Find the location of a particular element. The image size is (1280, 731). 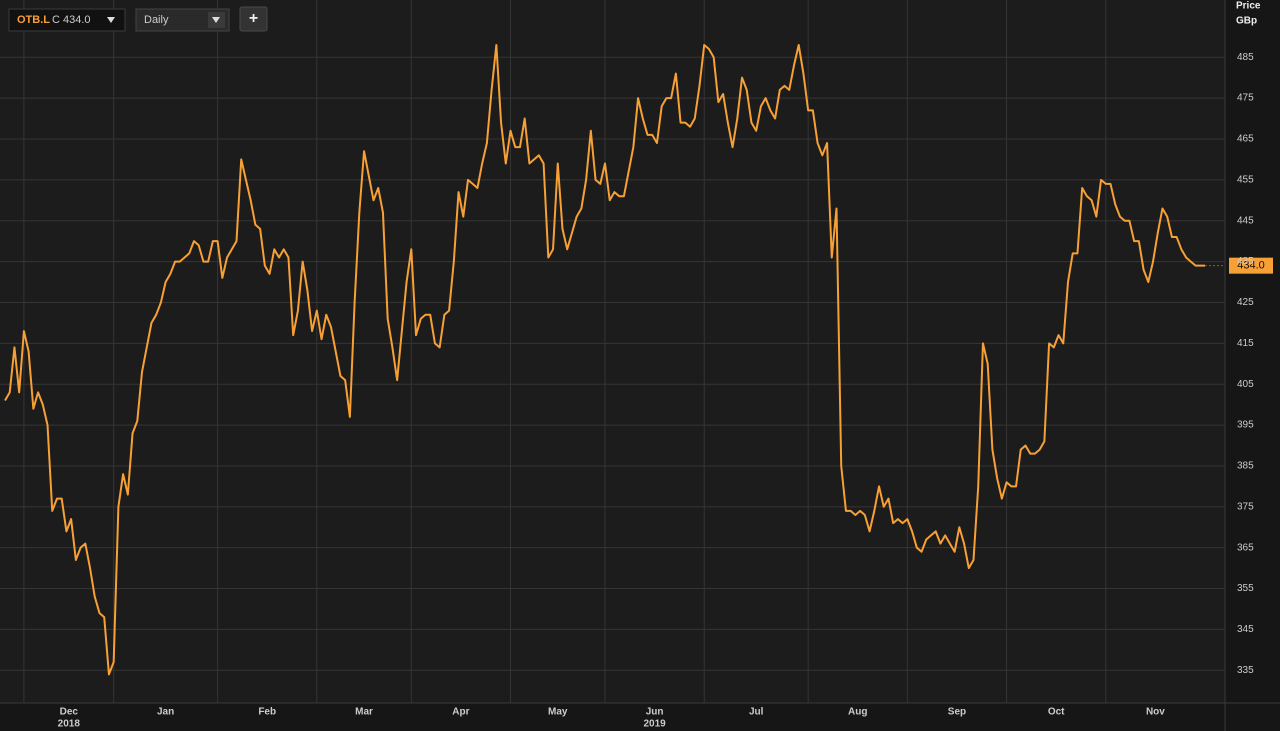

x-axis-panel is located at coordinates (640, 717).